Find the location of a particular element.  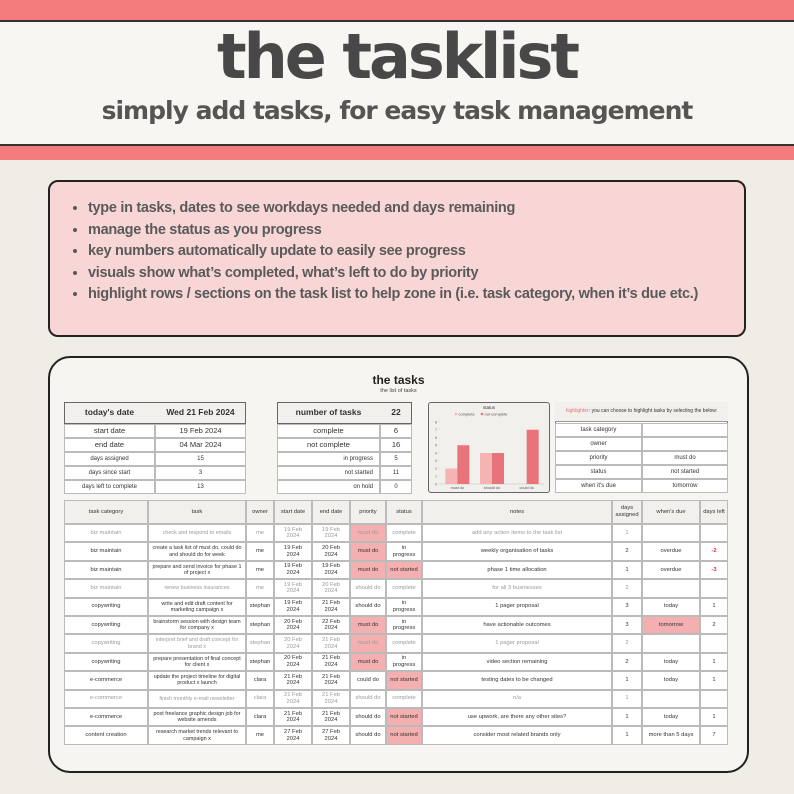

date-row-label: days left to complete is located at coordinates (109, 487).